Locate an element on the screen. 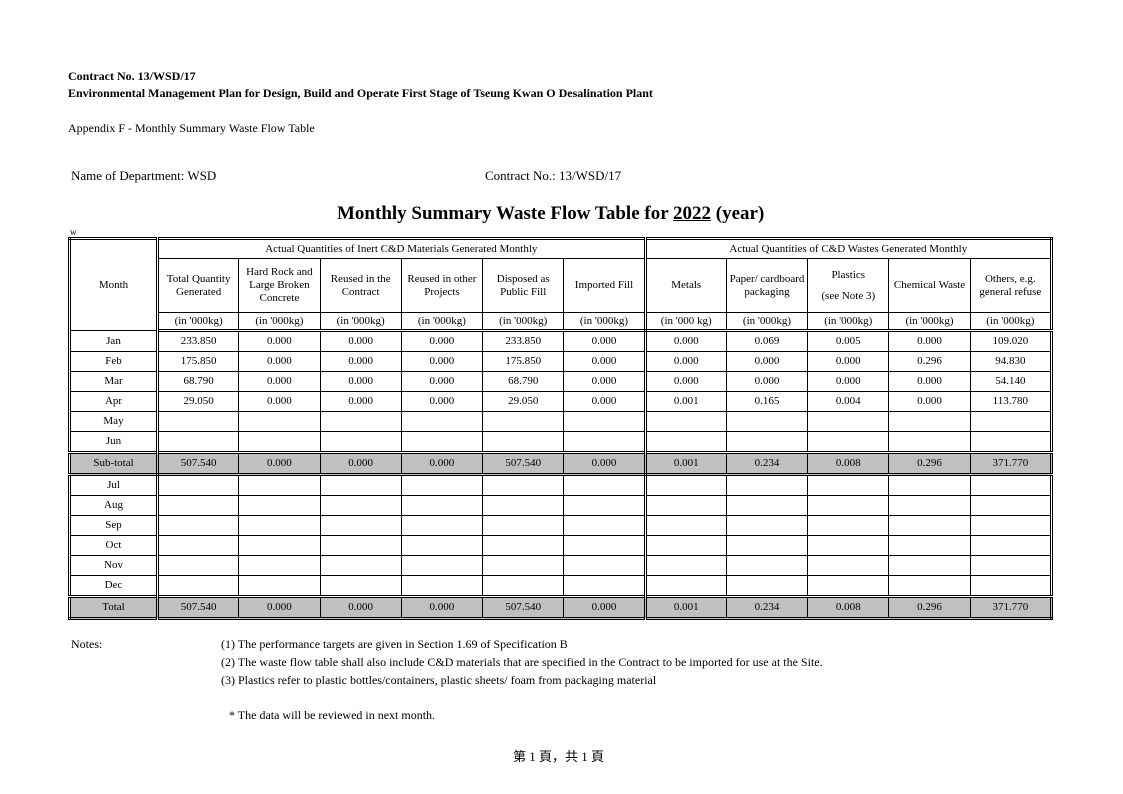 The width and height of the screenshot is (1123, 794). column-label: Chemical Waste is located at coordinates (929, 285).